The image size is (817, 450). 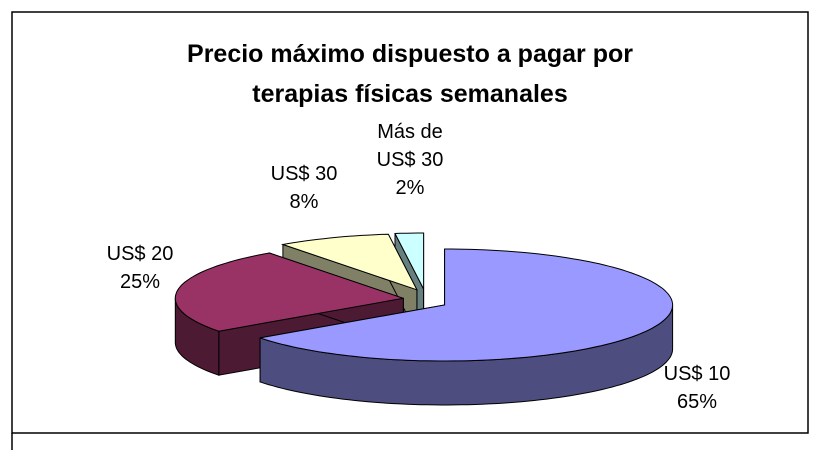 What do you see at coordinates (304, 174) in the screenshot?
I see `category-label: US$ 30` at bounding box center [304, 174].